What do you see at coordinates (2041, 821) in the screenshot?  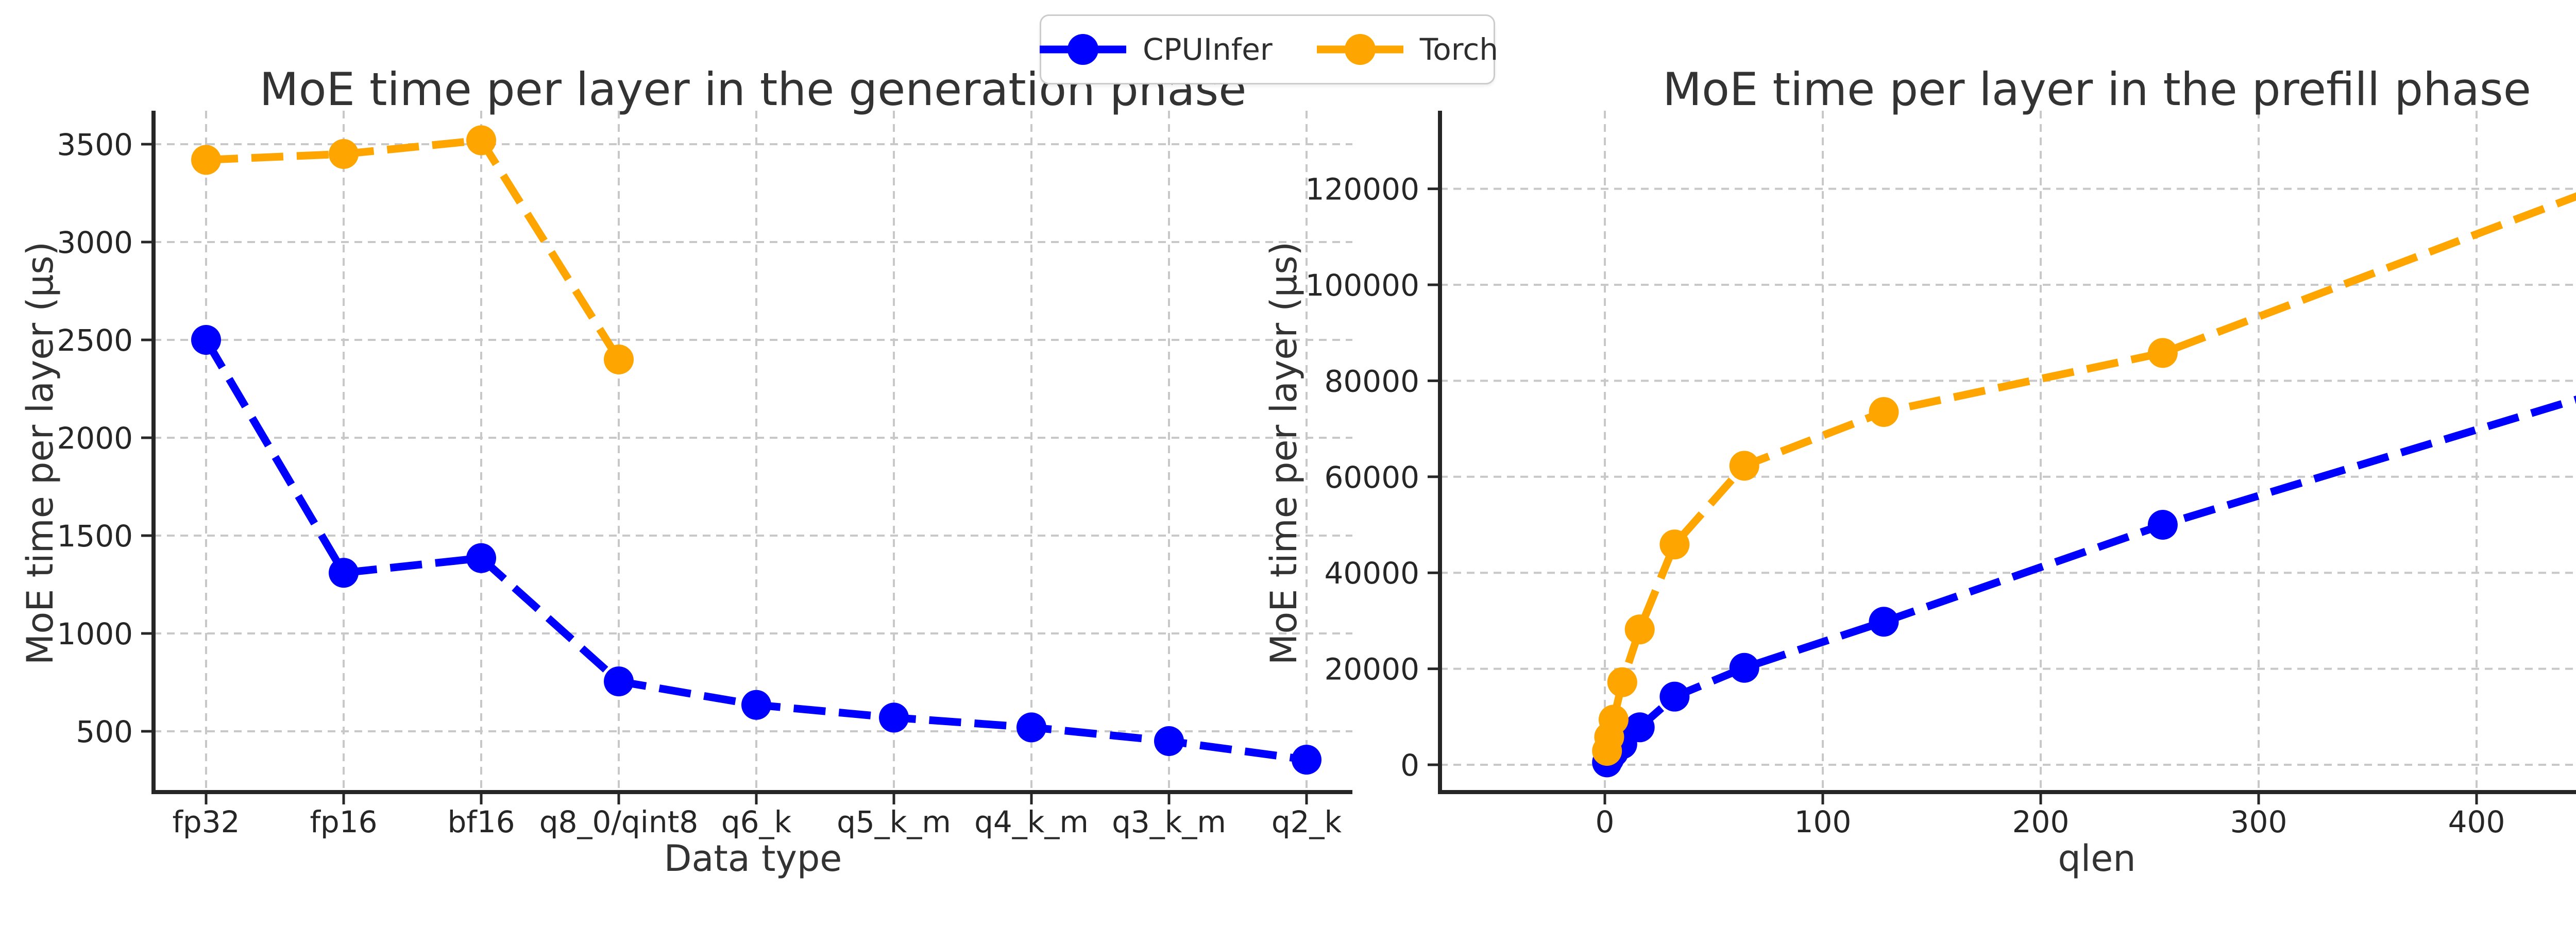 I see `x-tick-label: 200` at bounding box center [2041, 821].